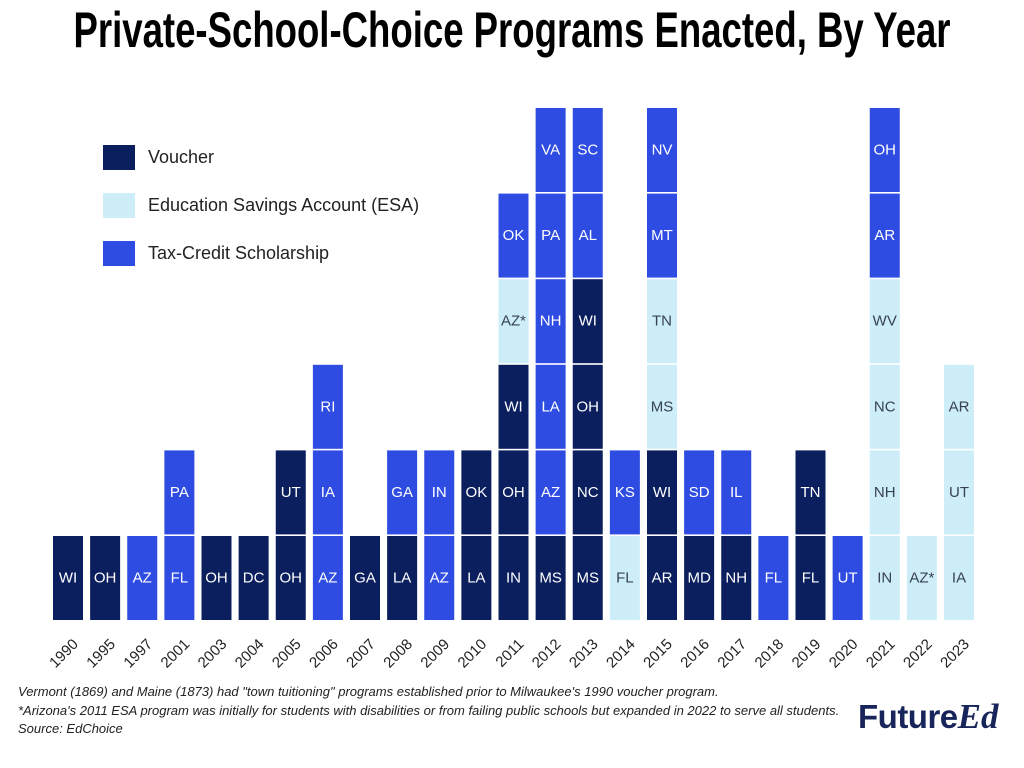 Image resolution: width=1024 pixels, height=768 pixels. Describe the element at coordinates (402, 492) in the screenshot. I see `bar-2008-ga` at that location.